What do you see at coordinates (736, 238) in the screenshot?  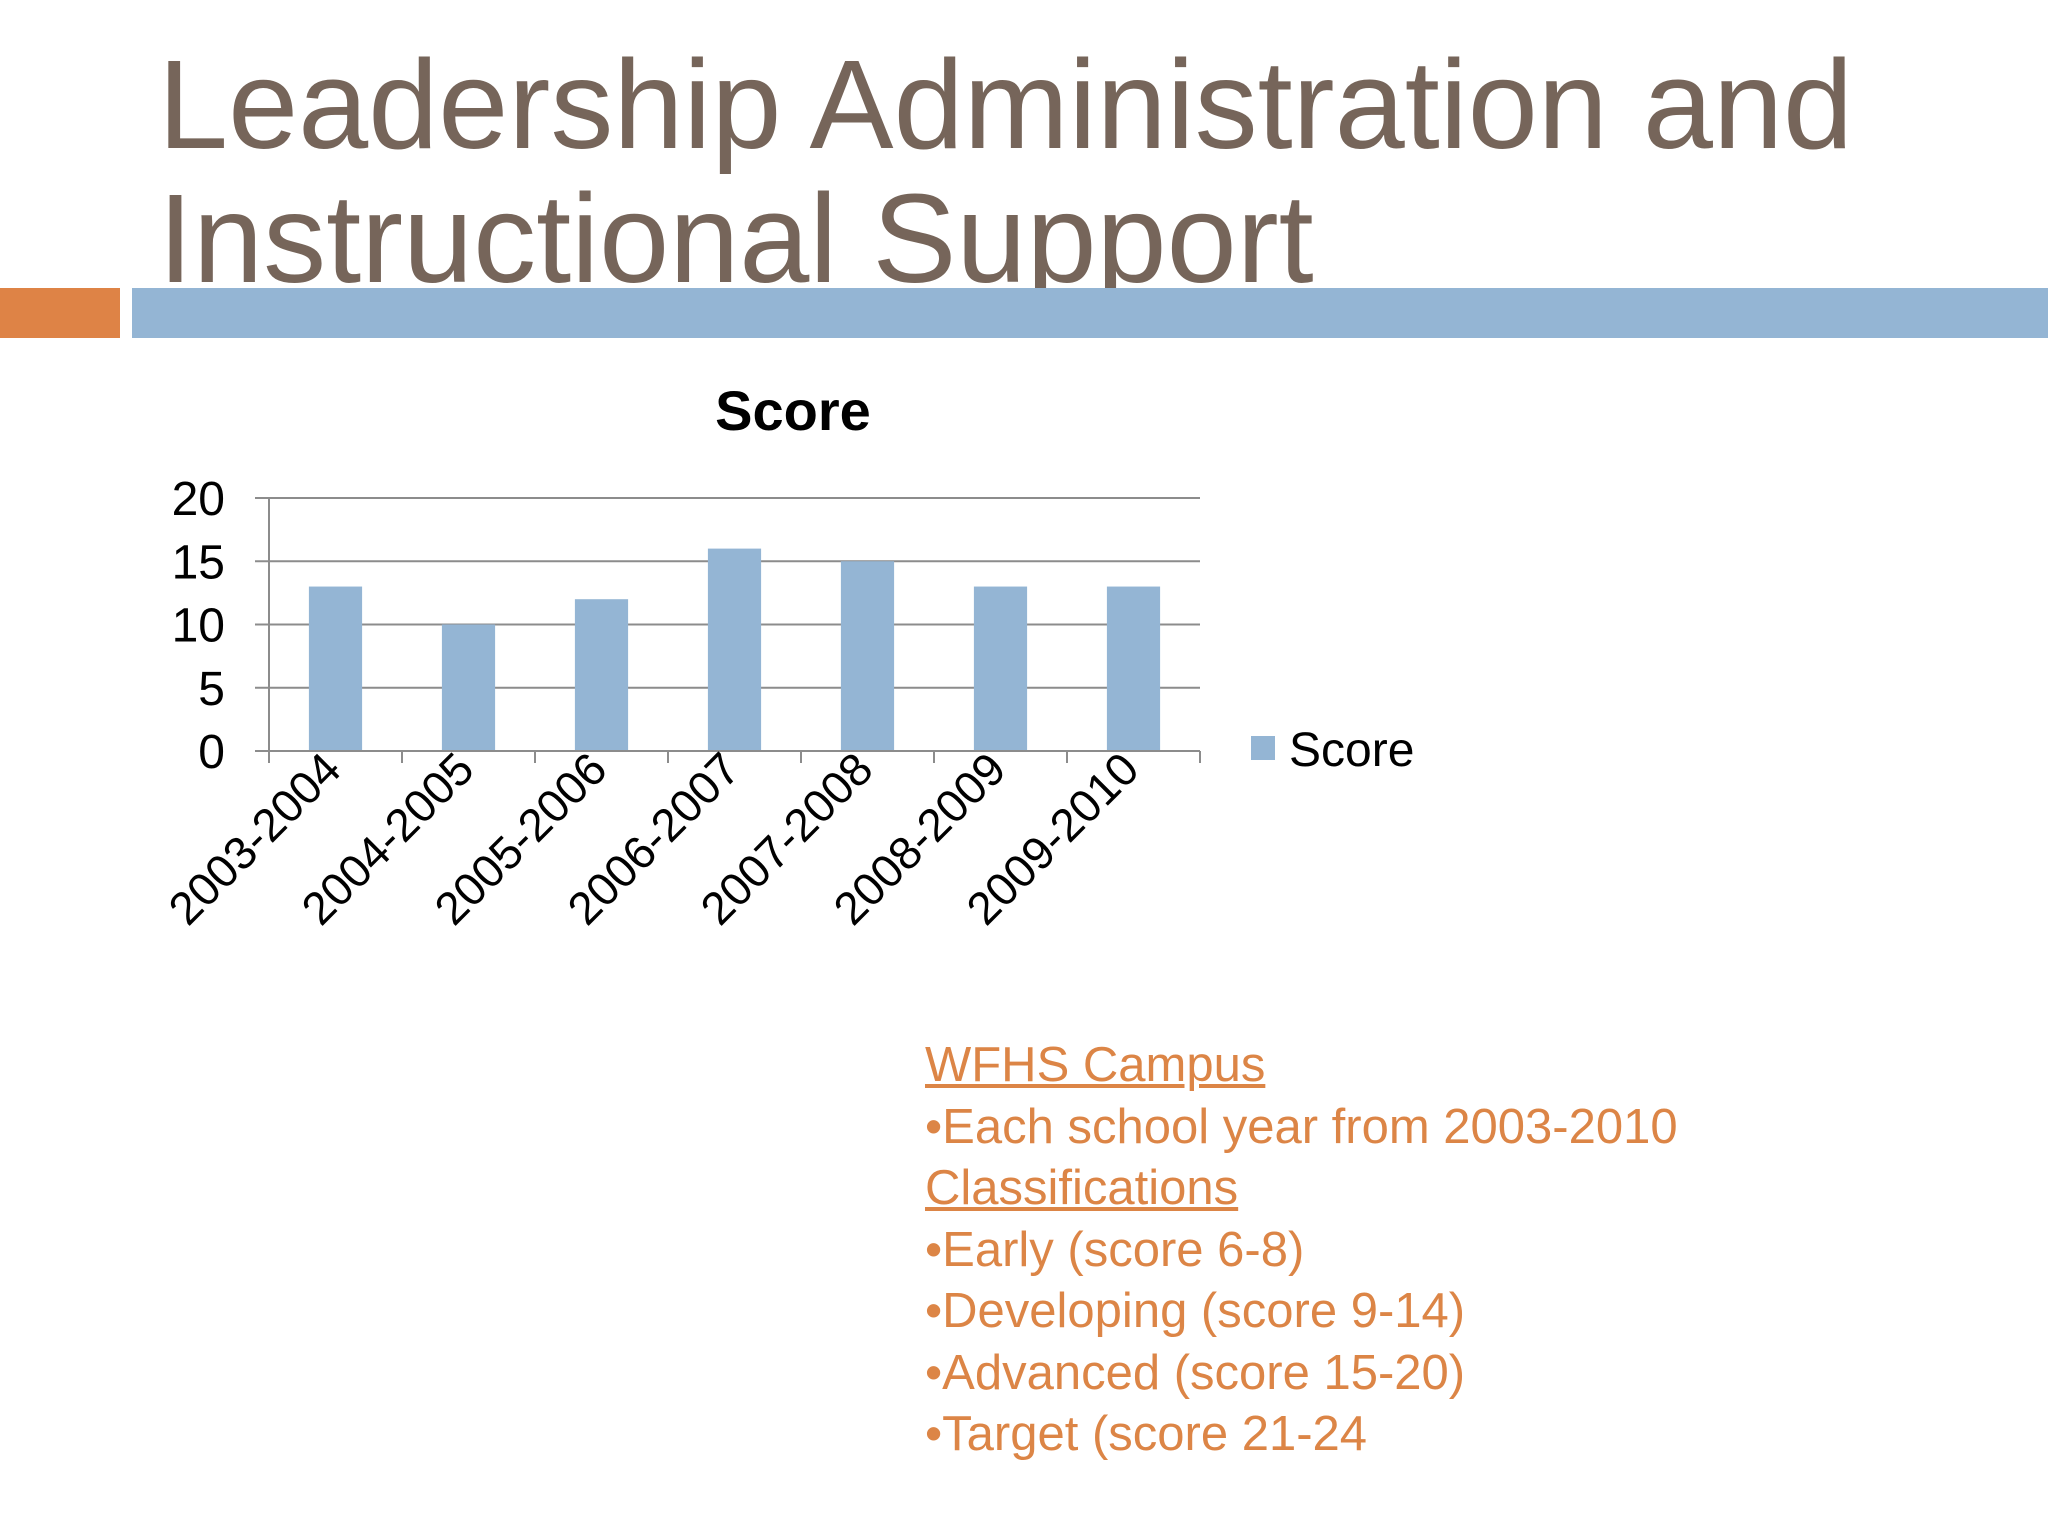 I see `title-line-2: Instructional Support` at bounding box center [736, 238].